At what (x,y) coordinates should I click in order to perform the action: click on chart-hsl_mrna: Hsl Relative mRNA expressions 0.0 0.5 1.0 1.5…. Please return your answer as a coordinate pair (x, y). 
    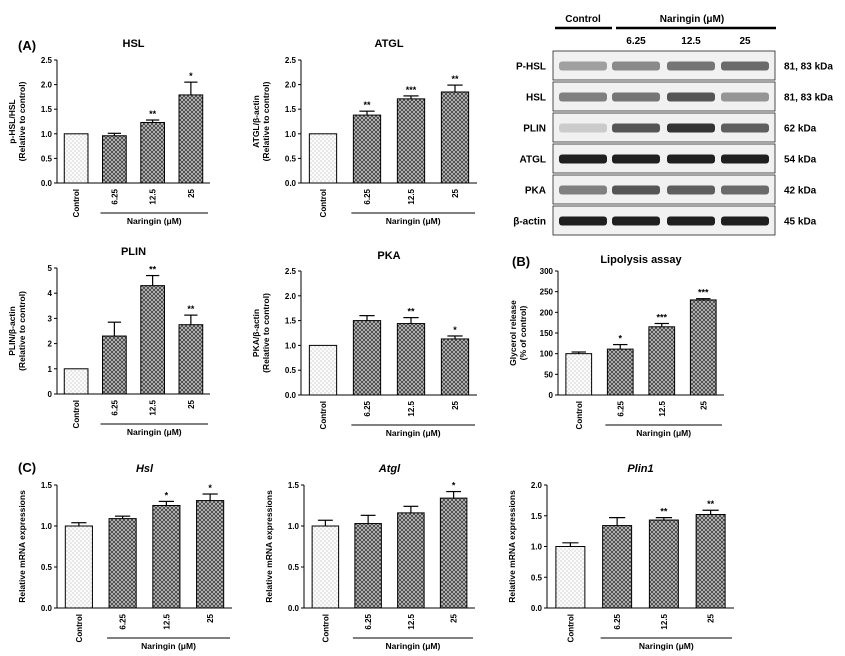
    Looking at the image, I should click on (124, 557).